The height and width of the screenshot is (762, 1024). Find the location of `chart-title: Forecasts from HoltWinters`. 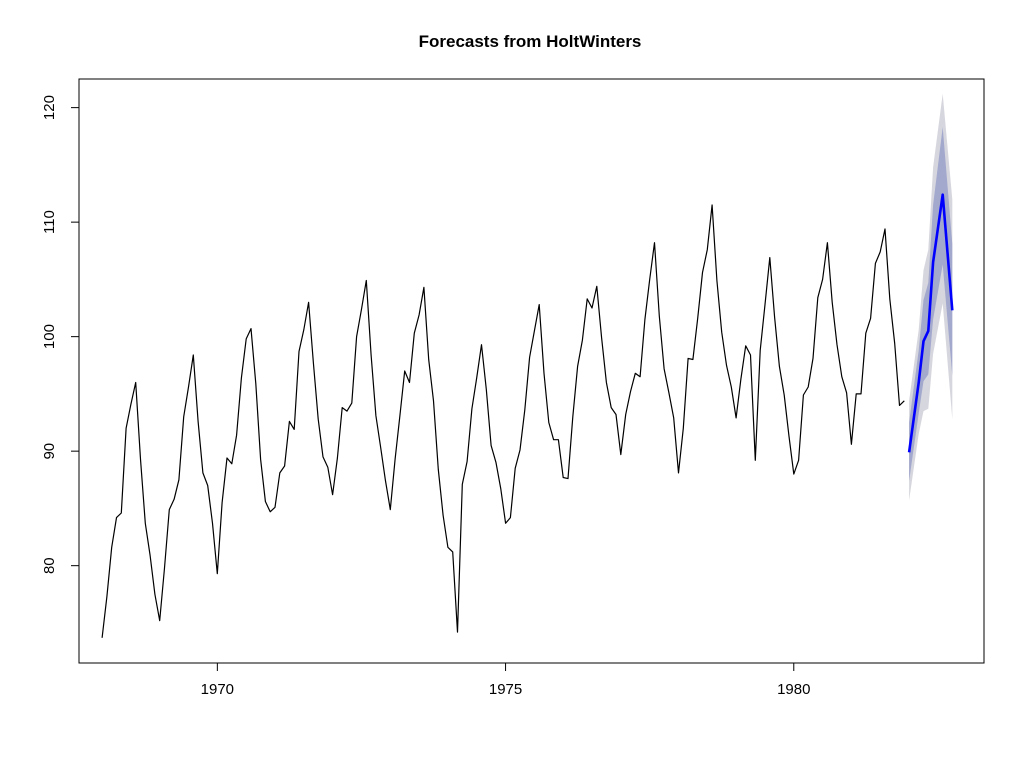

chart-title: Forecasts from HoltWinters is located at coordinates (530, 41).